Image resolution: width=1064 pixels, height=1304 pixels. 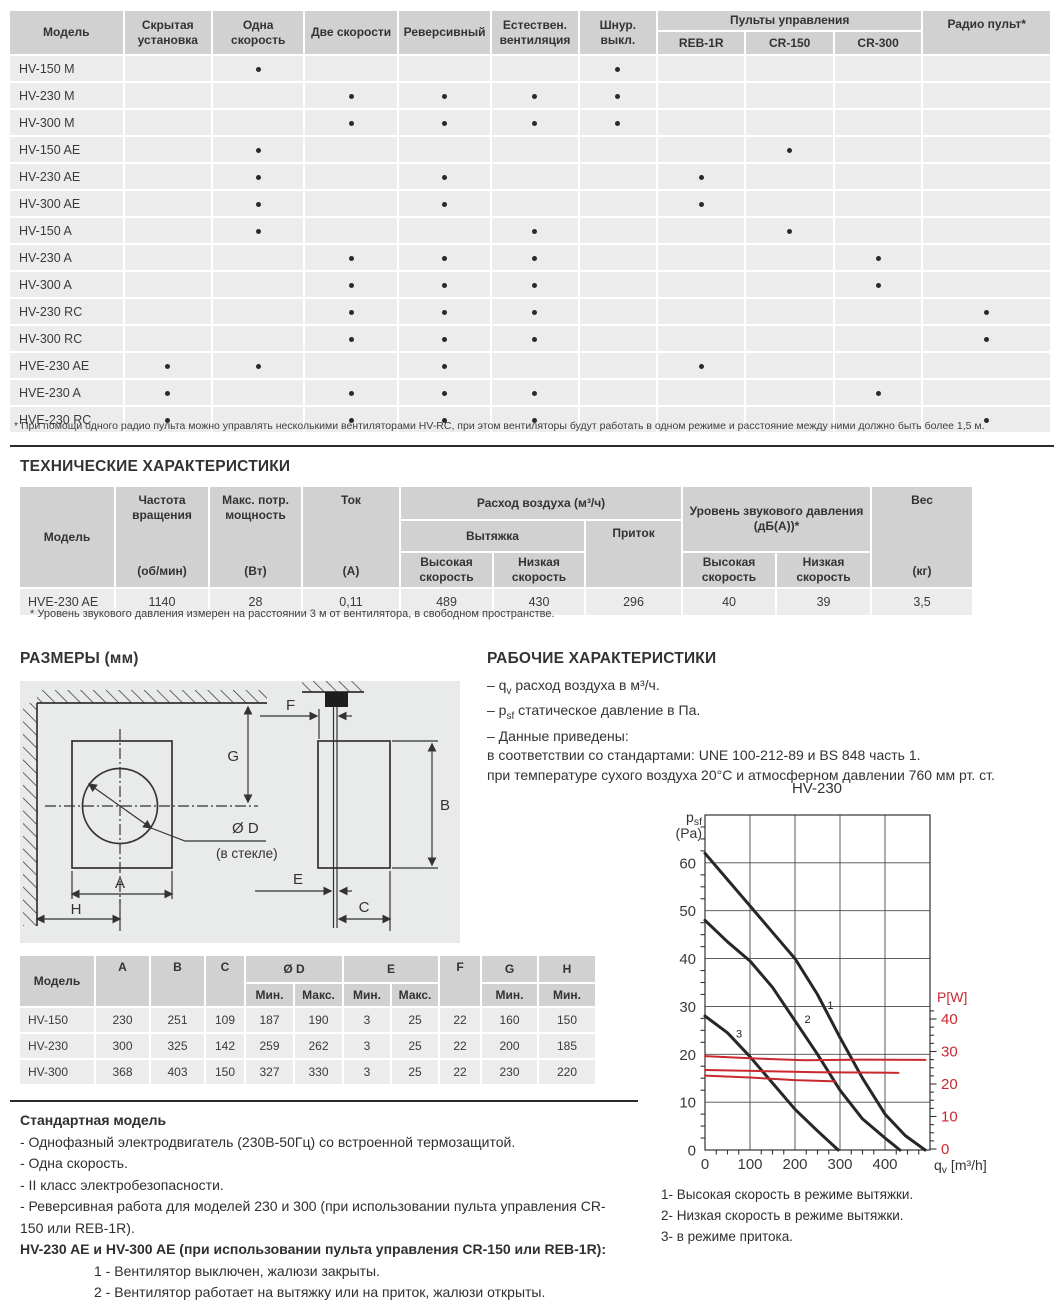 What do you see at coordinates (290, 705) in the screenshot?
I see `label-f: F` at bounding box center [290, 705].